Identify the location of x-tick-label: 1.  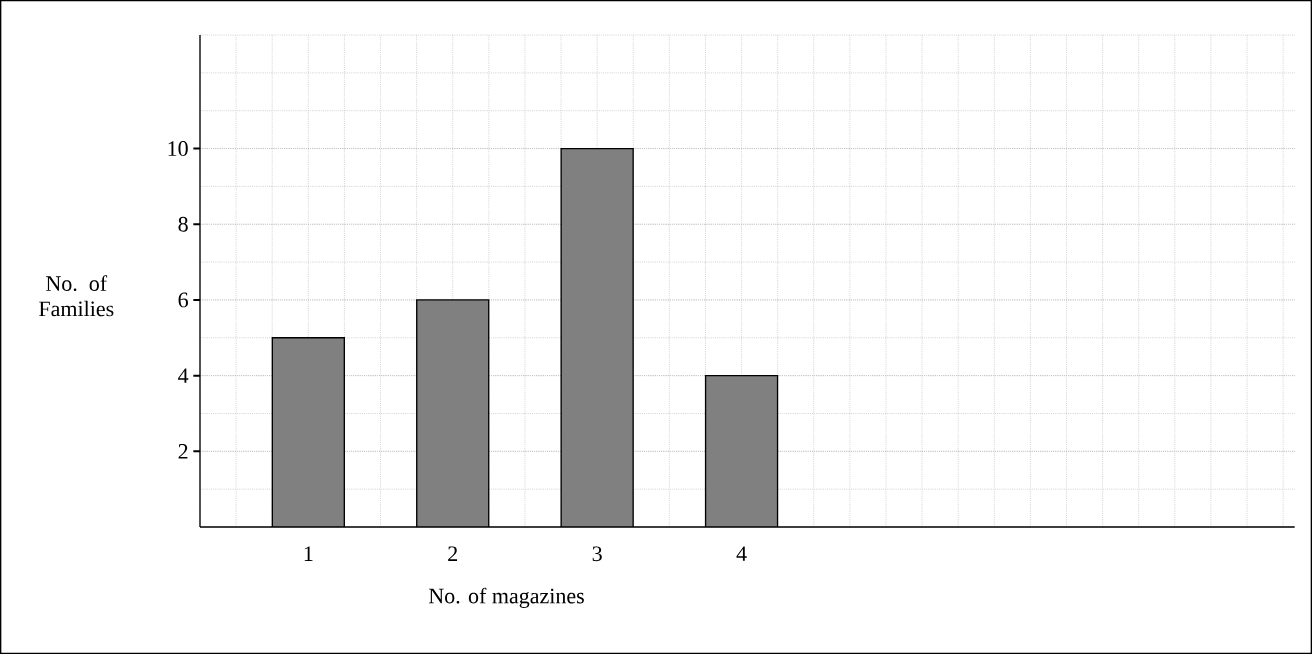
(308, 553).